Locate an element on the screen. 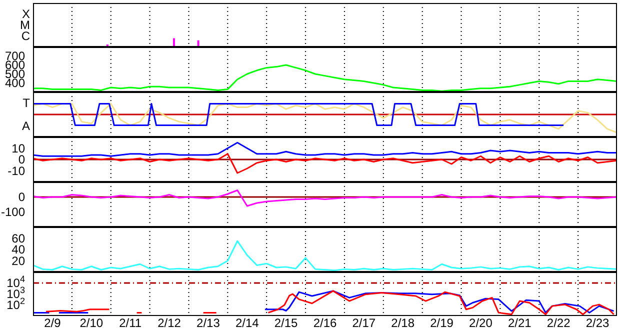  x-tick-label: 2/17 is located at coordinates (364, 323).